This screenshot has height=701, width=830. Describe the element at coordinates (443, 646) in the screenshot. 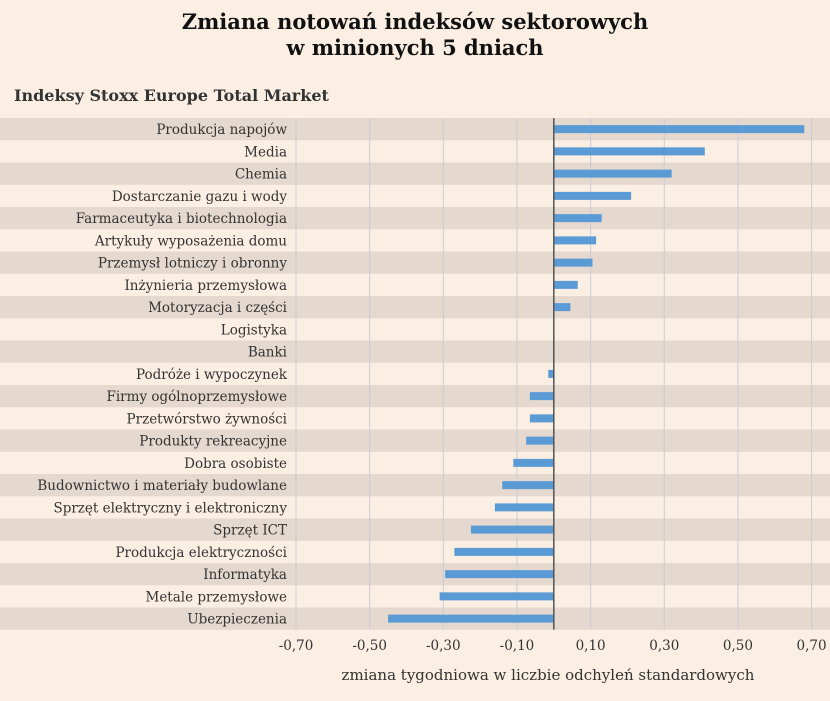

I see `x-tick-label: -0,30` at that location.